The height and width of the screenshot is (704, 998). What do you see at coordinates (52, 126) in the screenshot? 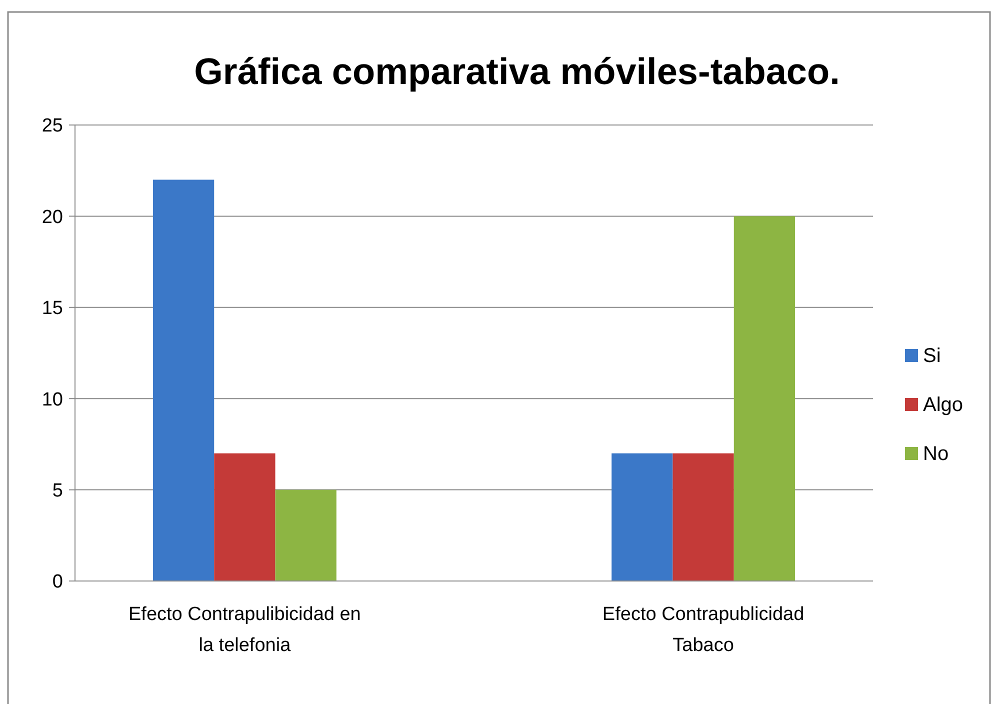
I see `y-tick-label: 25` at bounding box center [52, 126].